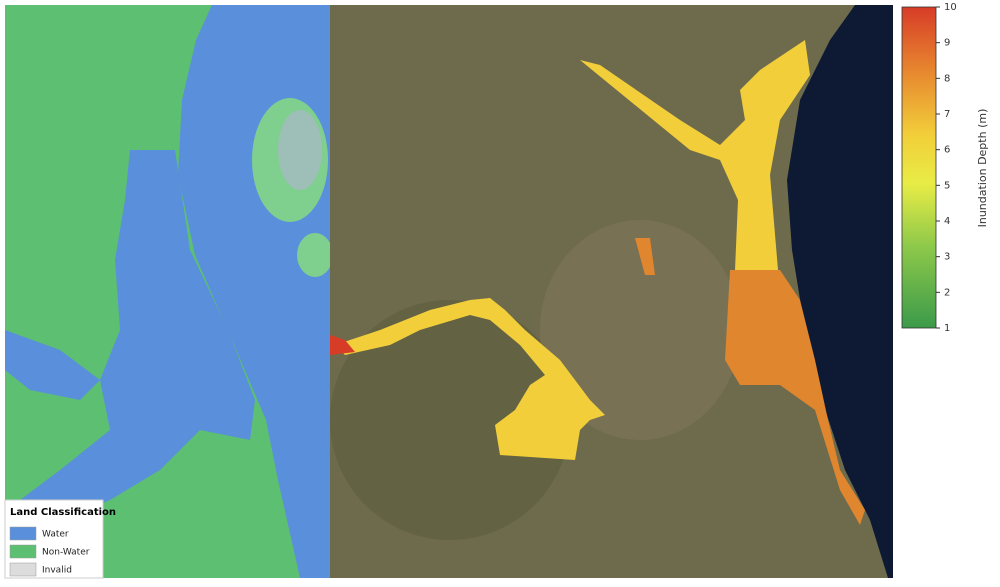  I want to click on lagoon-area, so click(137, 335).